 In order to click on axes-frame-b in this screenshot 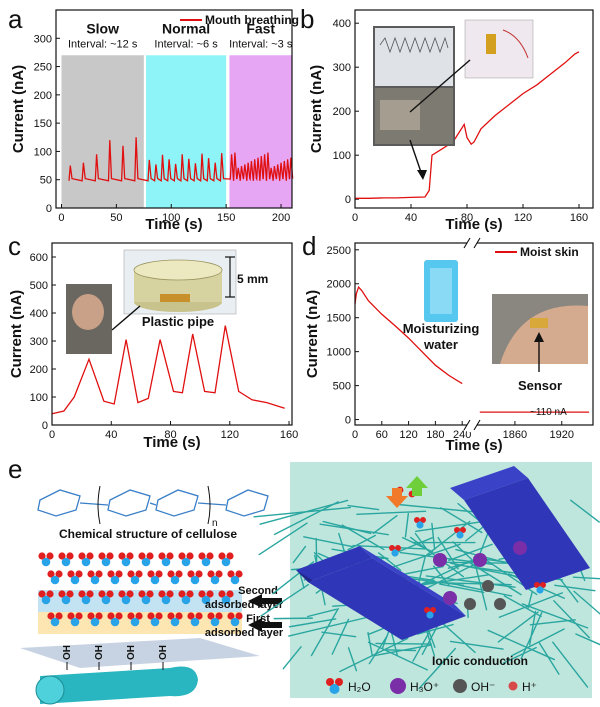, I will do `click(474, 109)`.